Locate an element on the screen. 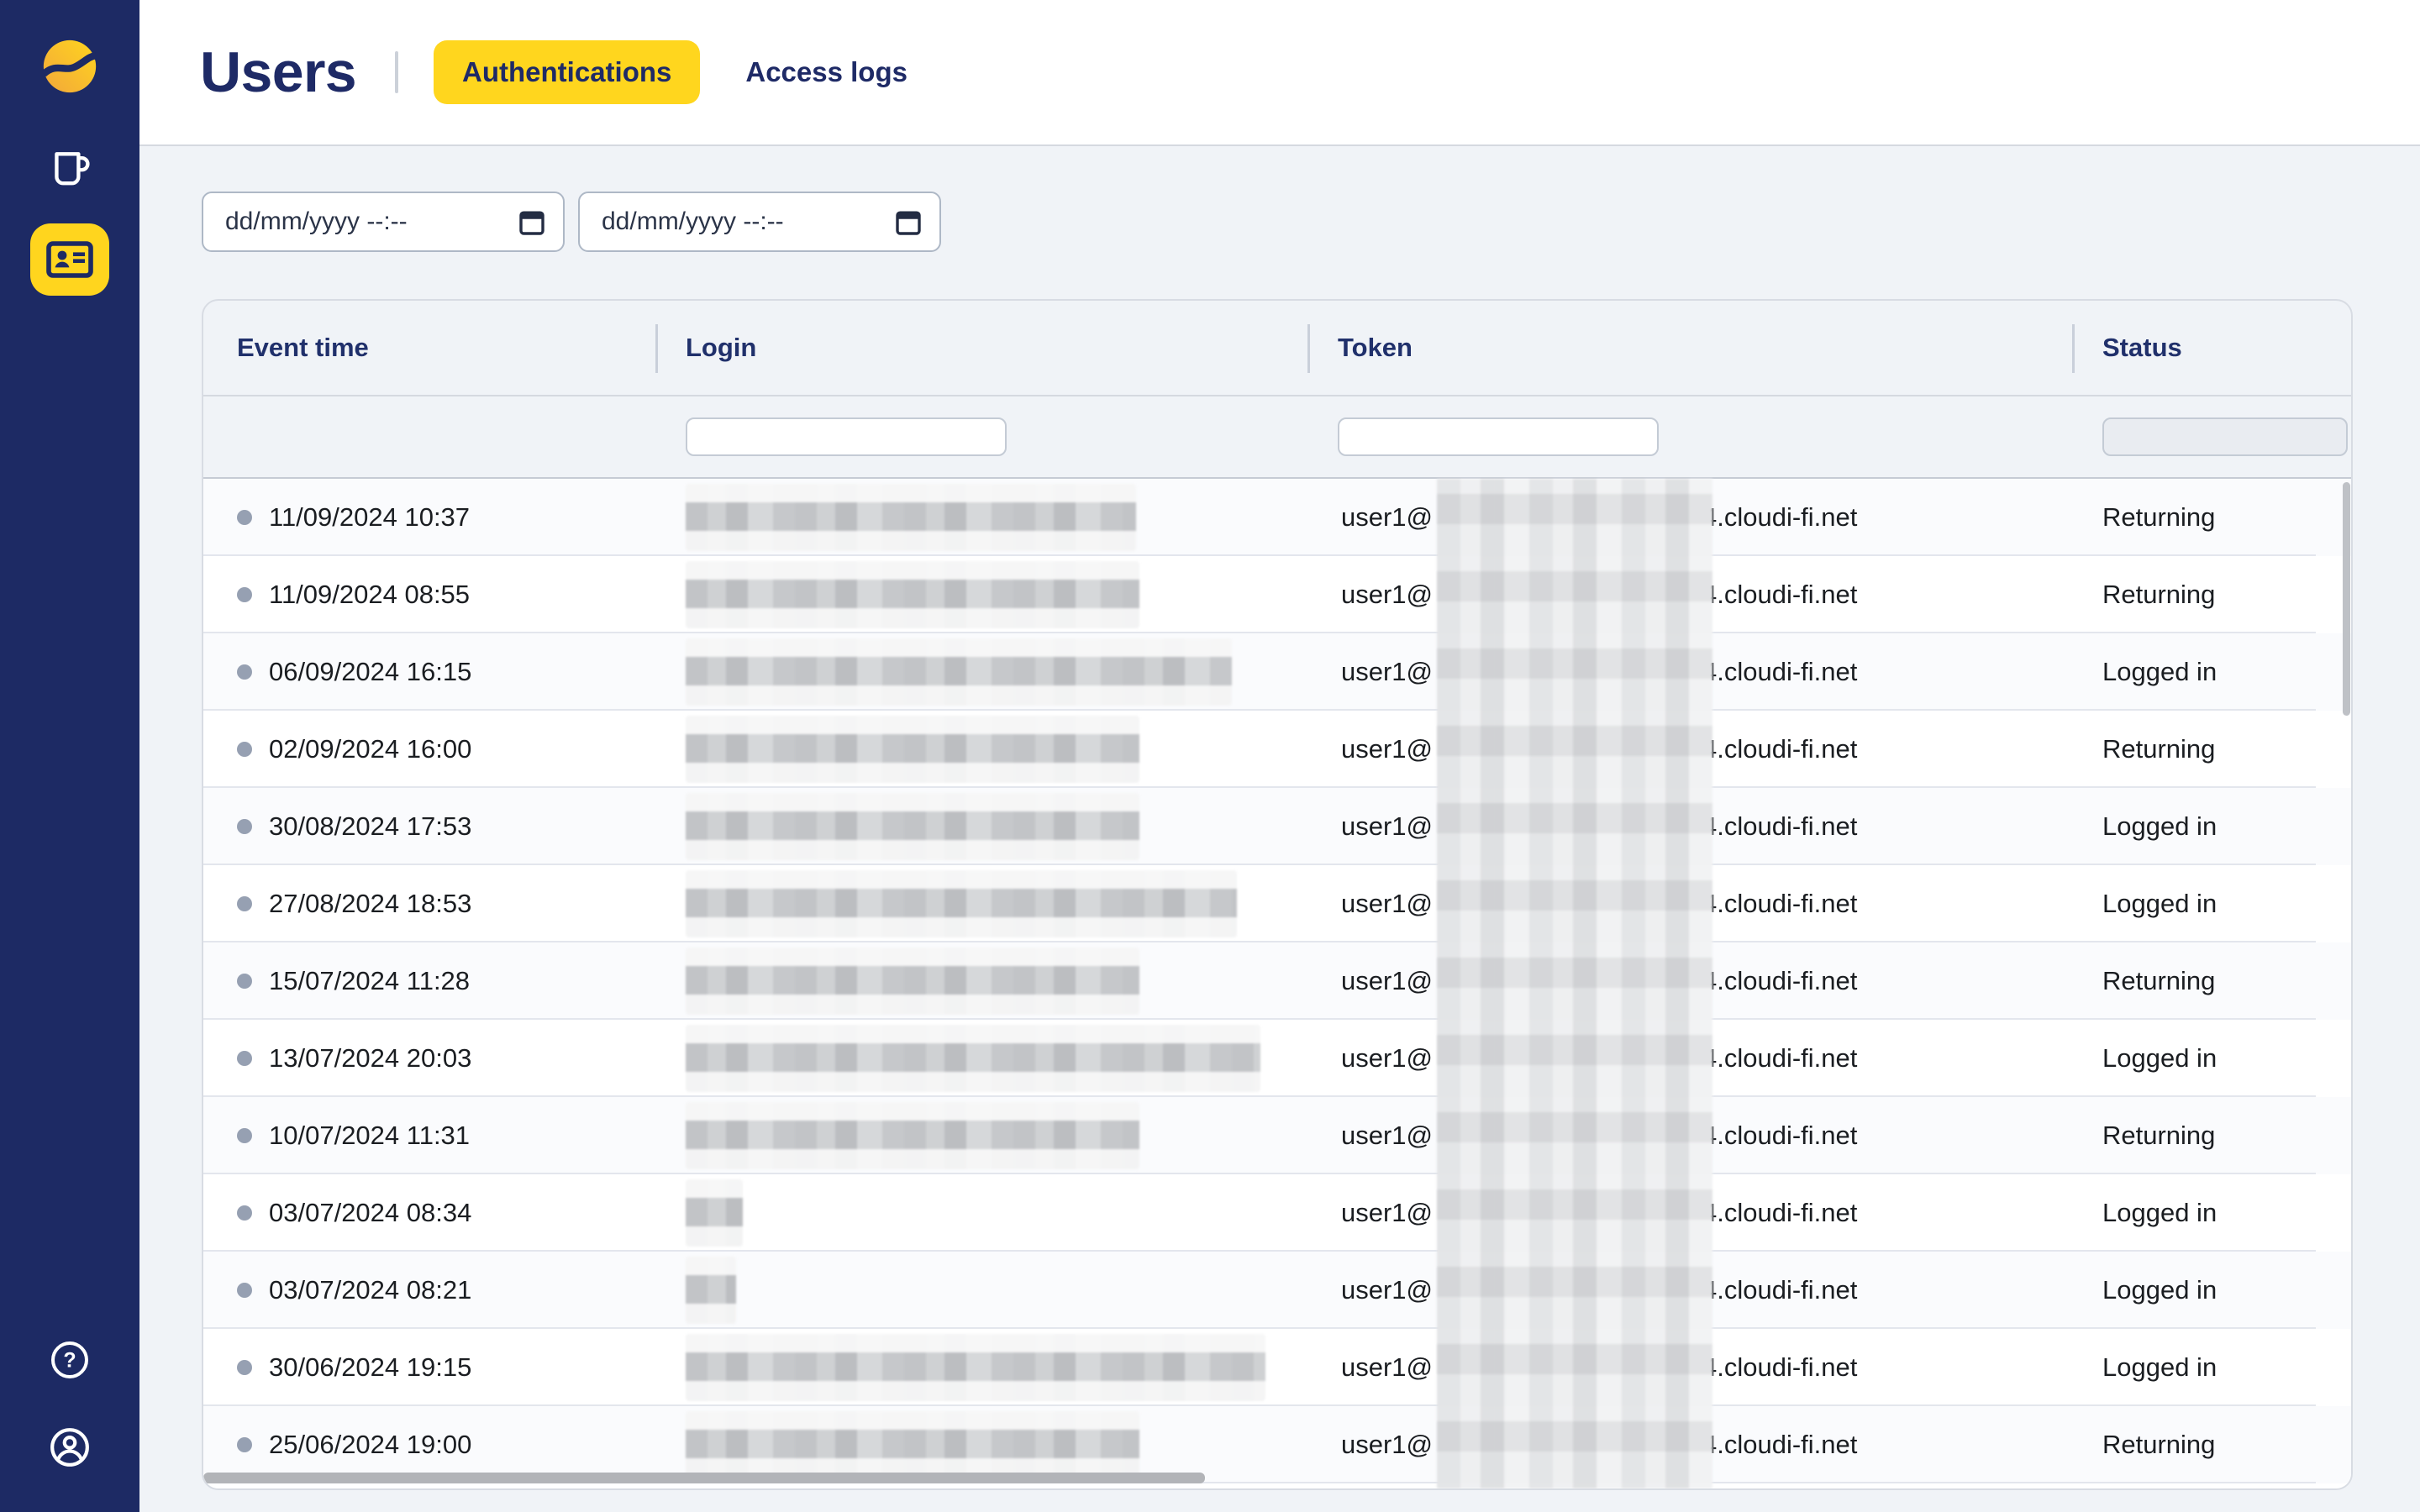 This screenshot has width=2420, height=1512. column-header-event-time: Event time is located at coordinates (303, 347).